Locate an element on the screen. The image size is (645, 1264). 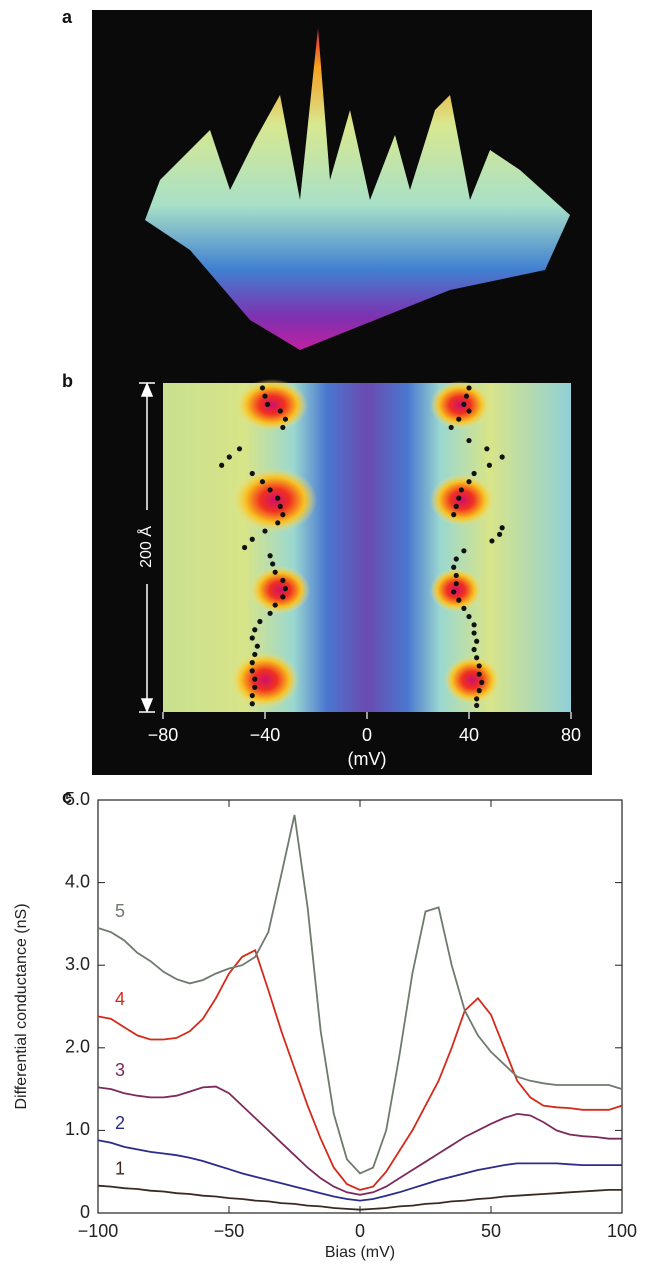
curve-label: 3 is located at coordinates (120, 1070).